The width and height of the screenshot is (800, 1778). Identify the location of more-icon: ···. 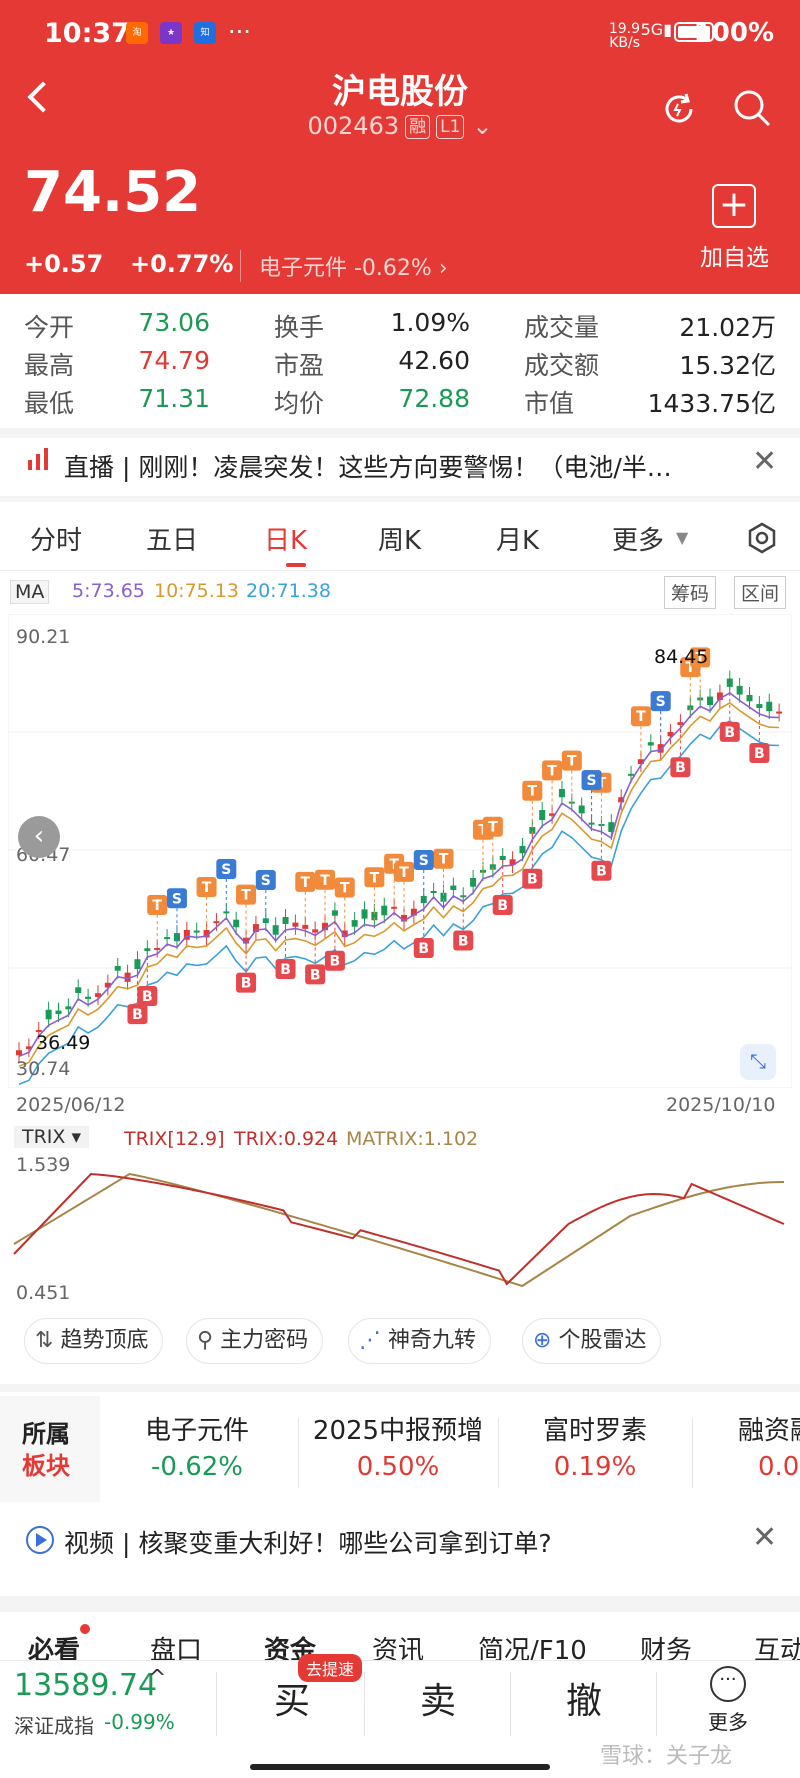
(728, 1684).